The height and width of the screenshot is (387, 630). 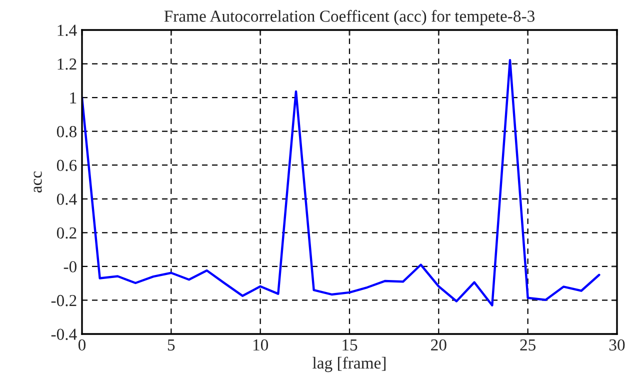 What do you see at coordinates (38, 182) in the screenshot?
I see `y-axis-title: acc` at bounding box center [38, 182].